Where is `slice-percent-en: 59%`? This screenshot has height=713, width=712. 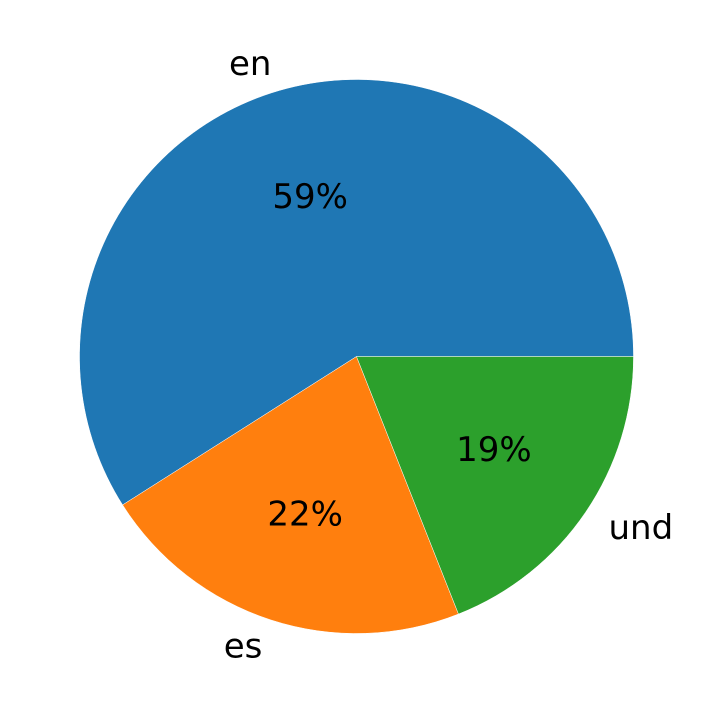 slice-percent-en: 59% is located at coordinates (310, 197).